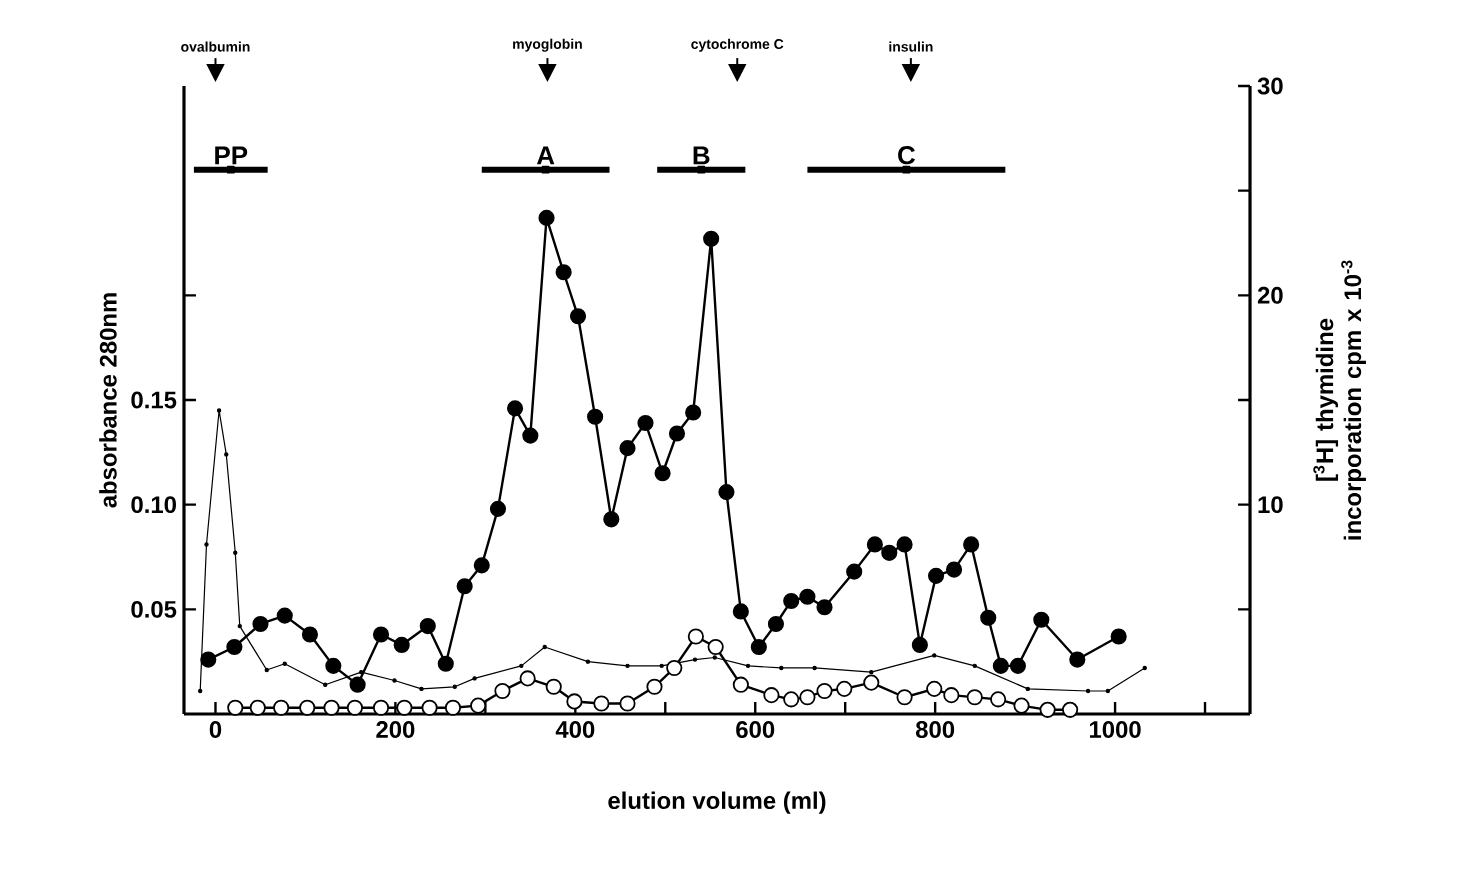  Describe the element at coordinates (935, 729) in the screenshot. I see `x-tick-label: 800` at that location.